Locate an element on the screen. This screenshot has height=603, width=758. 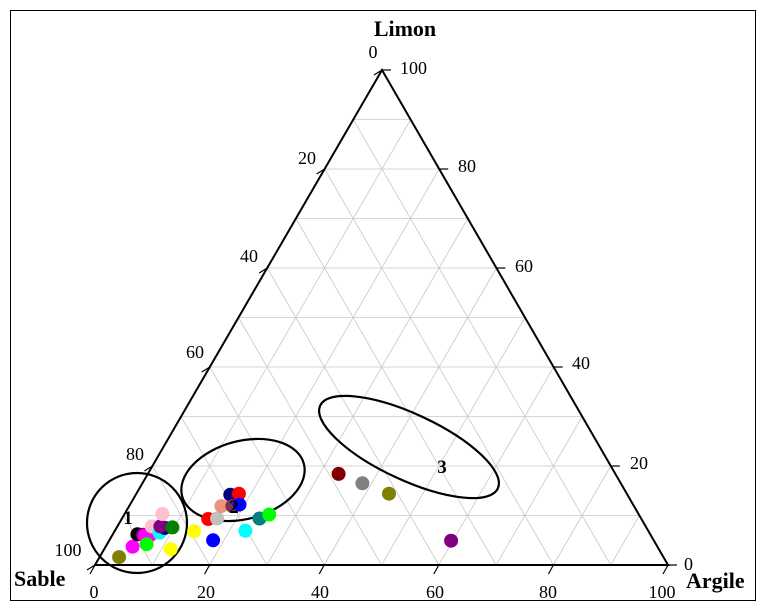
tick-limon-100: 100 is located at coordinates (68, 550).